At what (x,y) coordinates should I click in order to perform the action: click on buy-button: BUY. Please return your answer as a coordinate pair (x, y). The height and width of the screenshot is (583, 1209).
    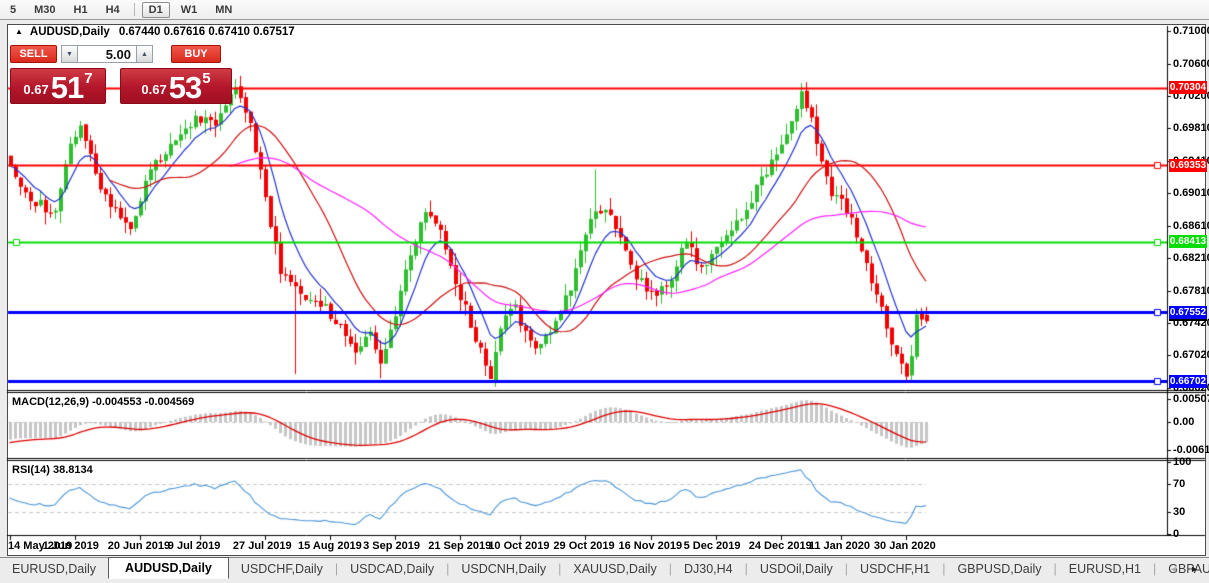
    Looking at the image, I should click on (196, 54).